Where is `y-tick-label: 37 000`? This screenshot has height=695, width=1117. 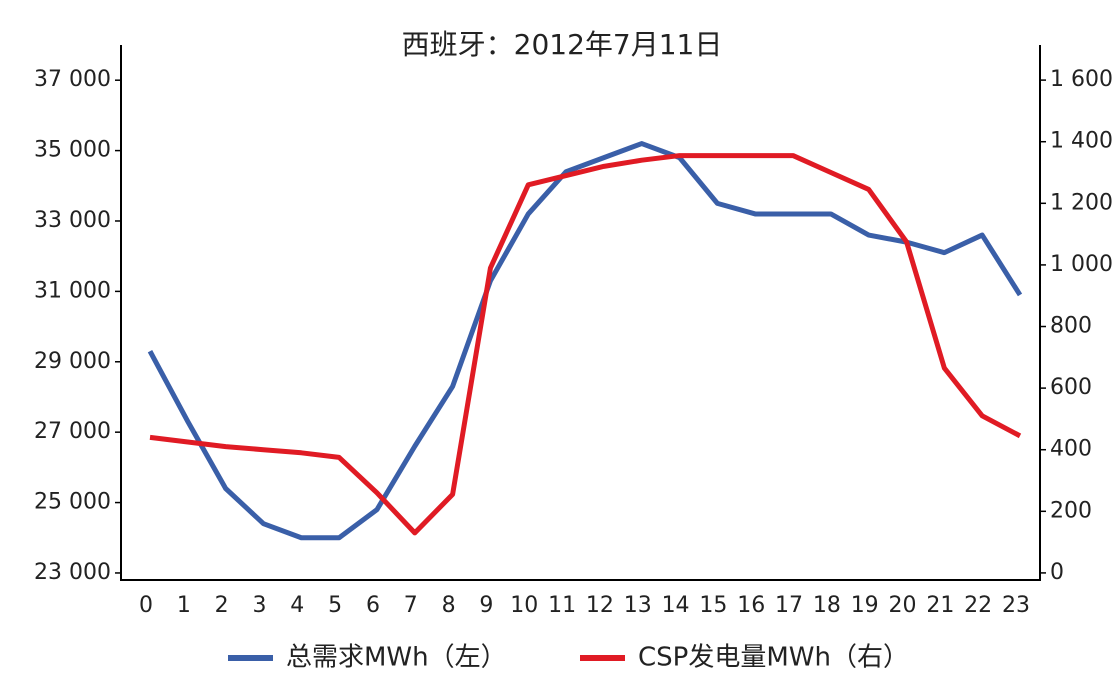 y-tick-label: 37 000 is located at coordinates (72, 79).